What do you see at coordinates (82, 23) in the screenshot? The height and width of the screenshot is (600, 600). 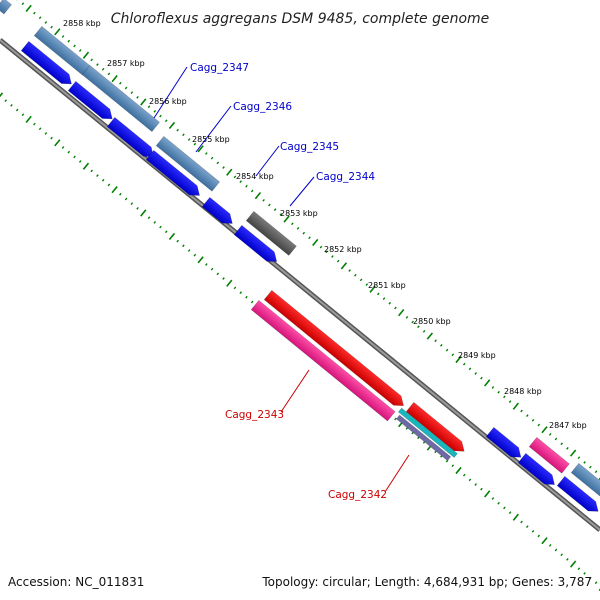 I see `scale-label: 2858 kbp` at bounding box center [82, 23].